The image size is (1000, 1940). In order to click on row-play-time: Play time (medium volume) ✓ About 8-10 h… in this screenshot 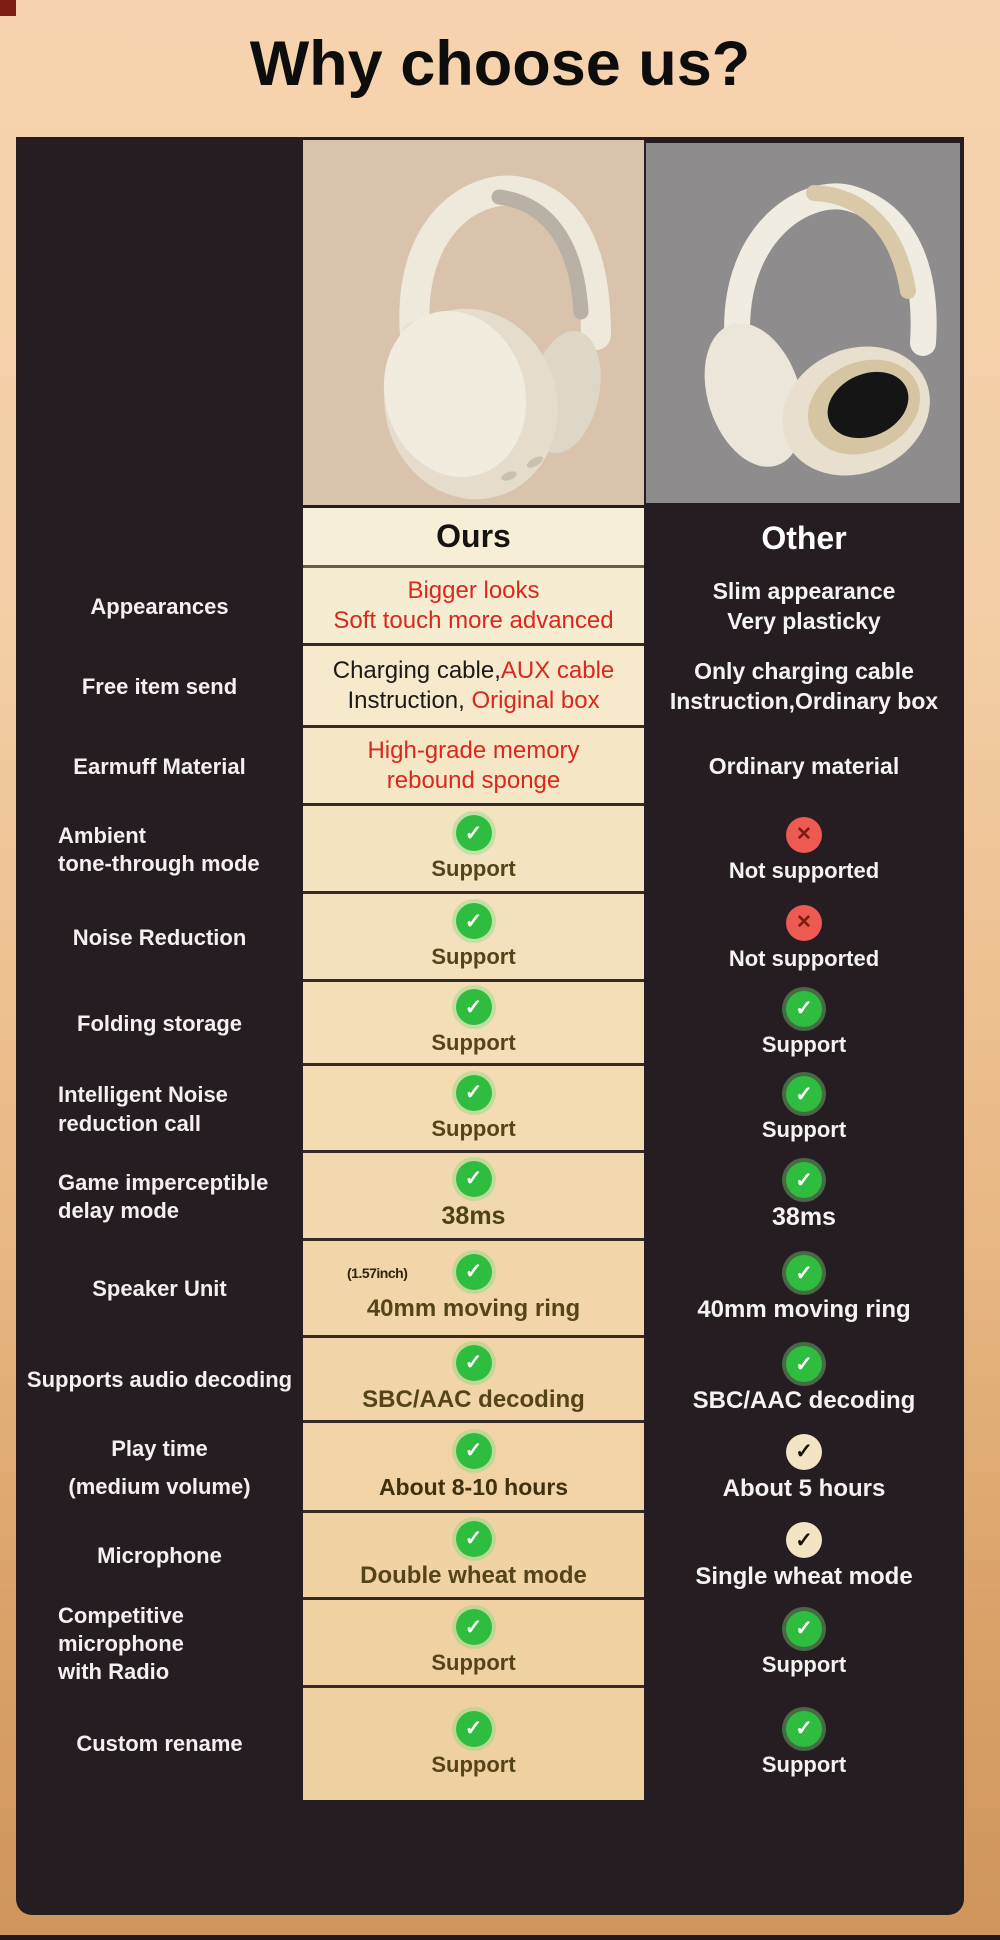, I will do `click(490, 1468)`.